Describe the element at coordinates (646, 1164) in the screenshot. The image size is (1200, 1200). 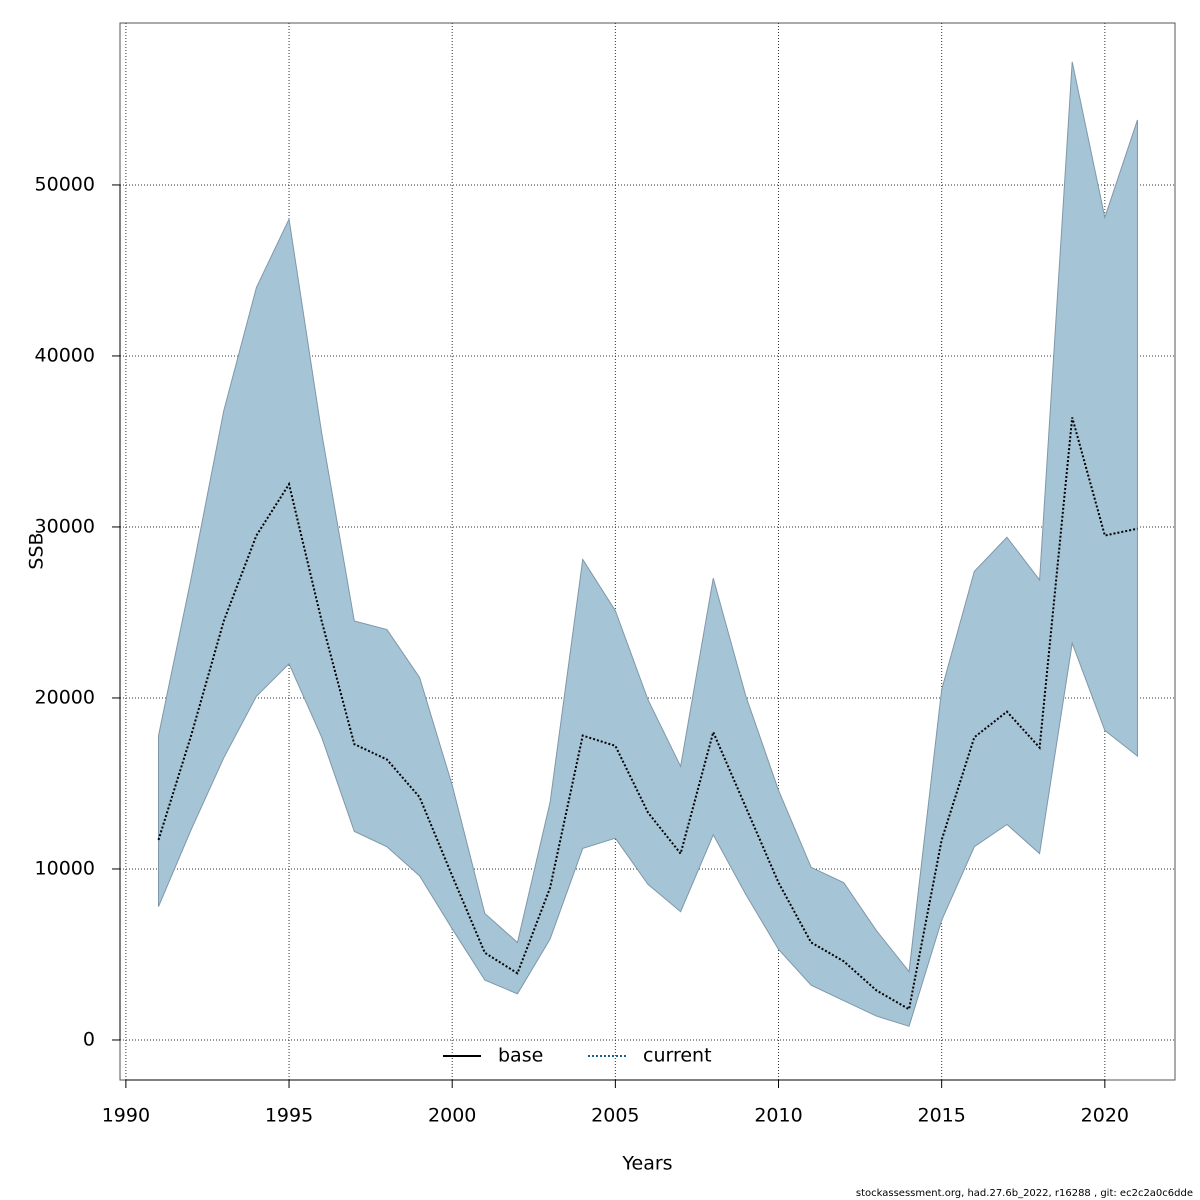
I see `x-axis-label: Years` at that location.